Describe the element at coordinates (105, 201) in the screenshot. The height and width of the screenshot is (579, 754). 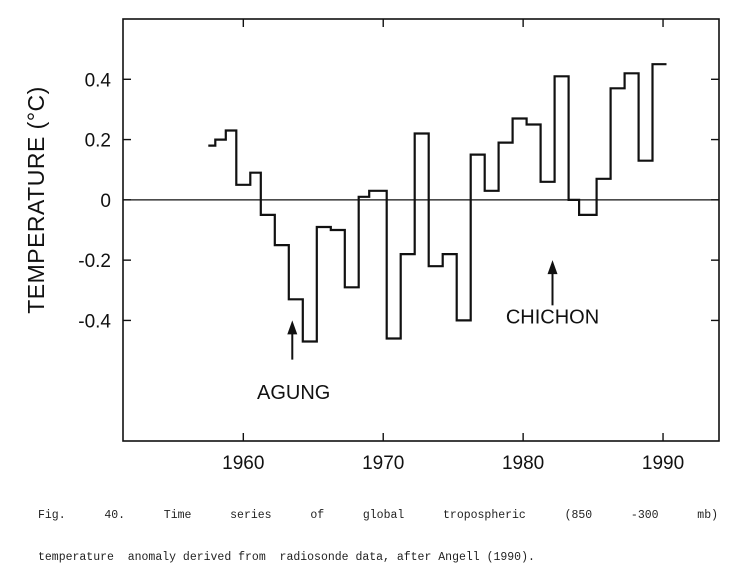
I see `y-tick-label: 0` at that location.